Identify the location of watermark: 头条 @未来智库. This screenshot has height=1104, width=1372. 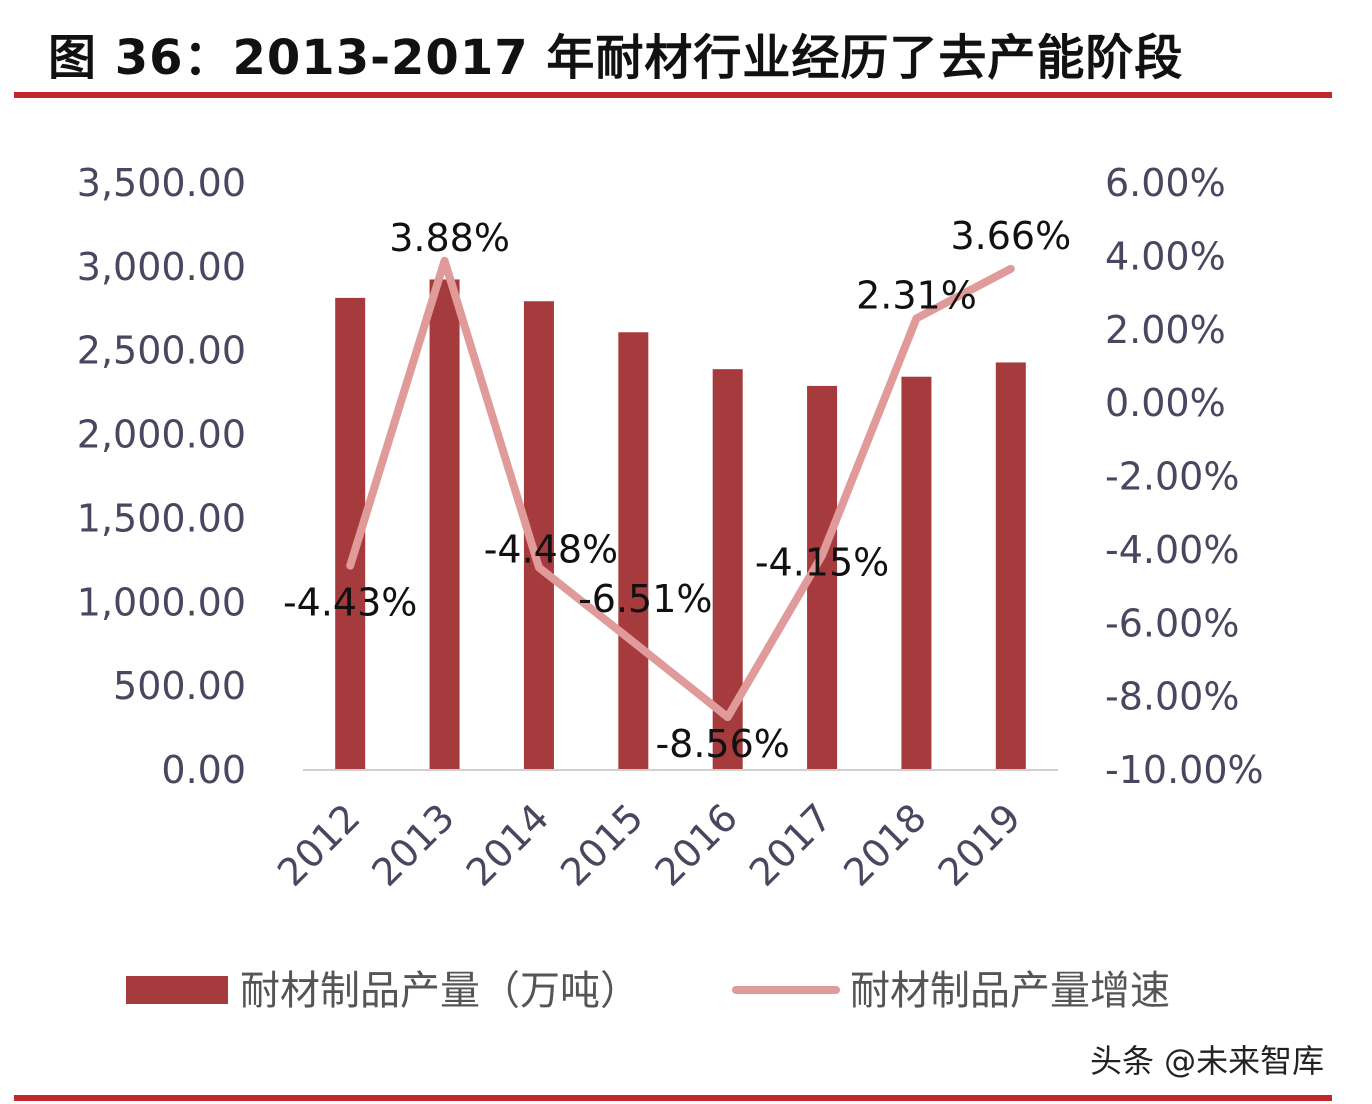
(1207, 1061).